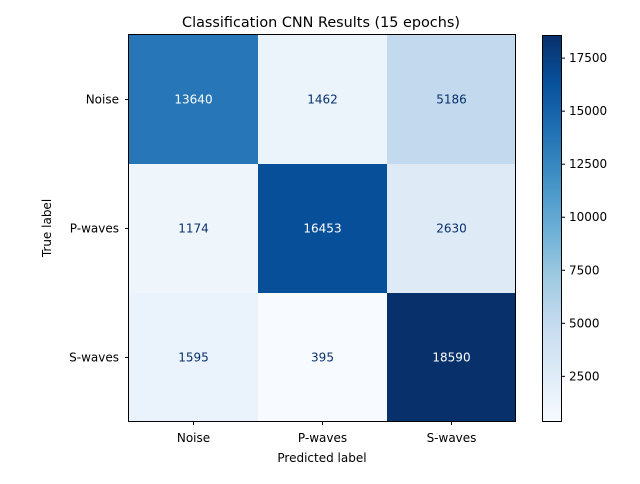  I want to click on y-tick-label: P-waves, so click(94, 229).